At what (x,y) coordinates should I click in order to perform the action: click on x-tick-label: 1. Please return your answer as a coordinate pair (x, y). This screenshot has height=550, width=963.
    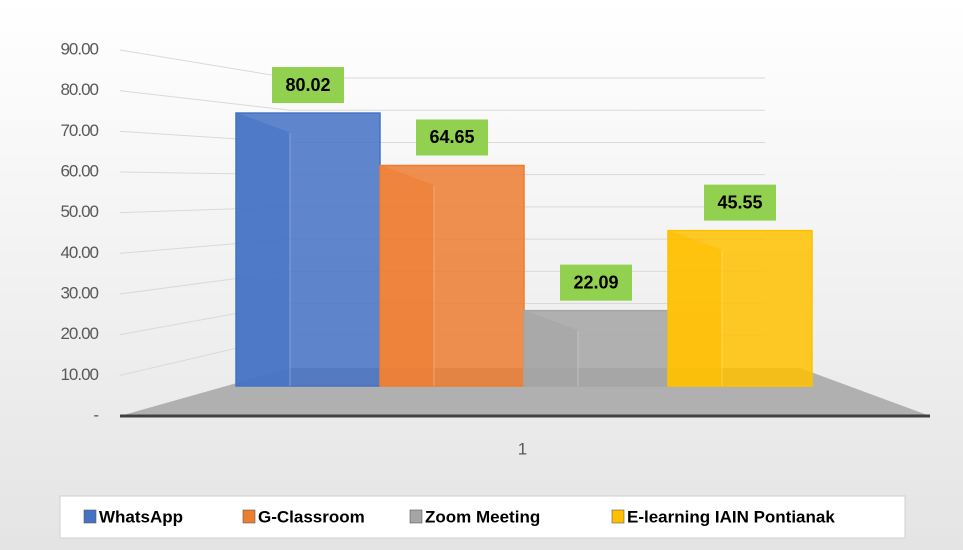
    Looking at the image, I should click on (522, 448).